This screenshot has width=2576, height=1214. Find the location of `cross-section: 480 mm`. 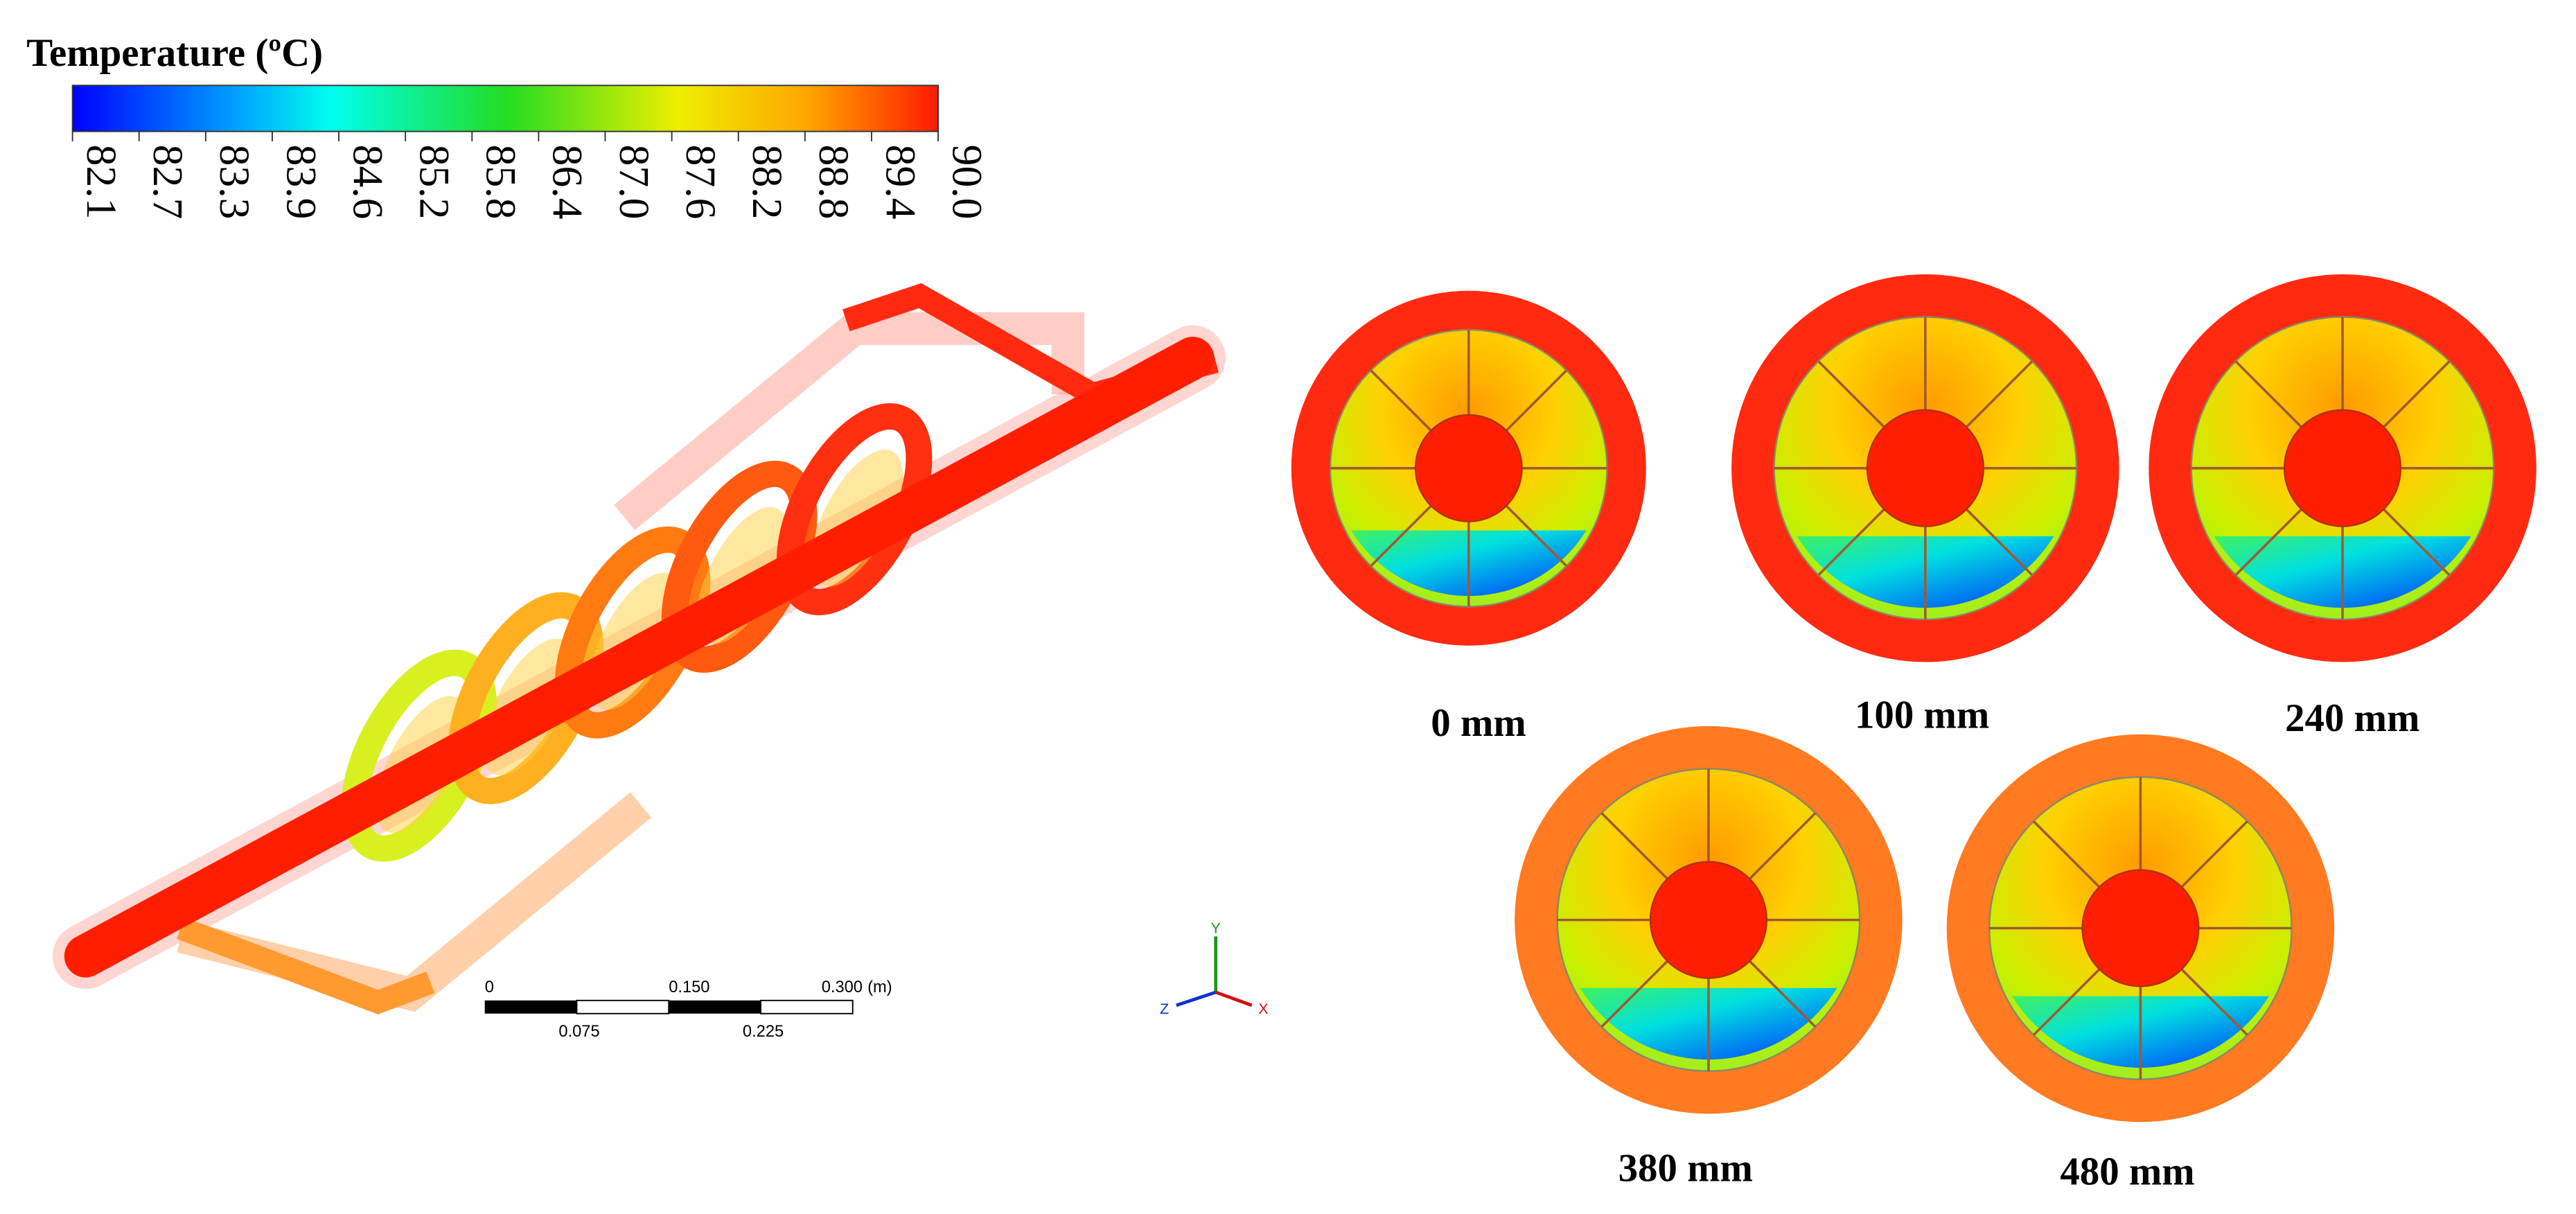

cross-section: 480 mm is located at coordinates (2140, 963).